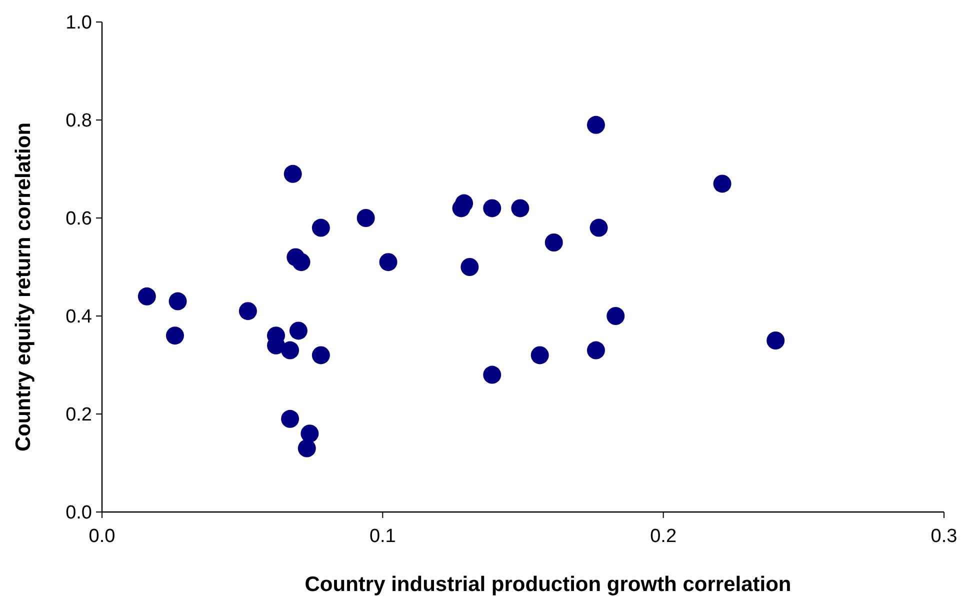  Describe the element at coordinates (382, 536) in the screenshot. I see `x-tick-label: 0.1` at that location.